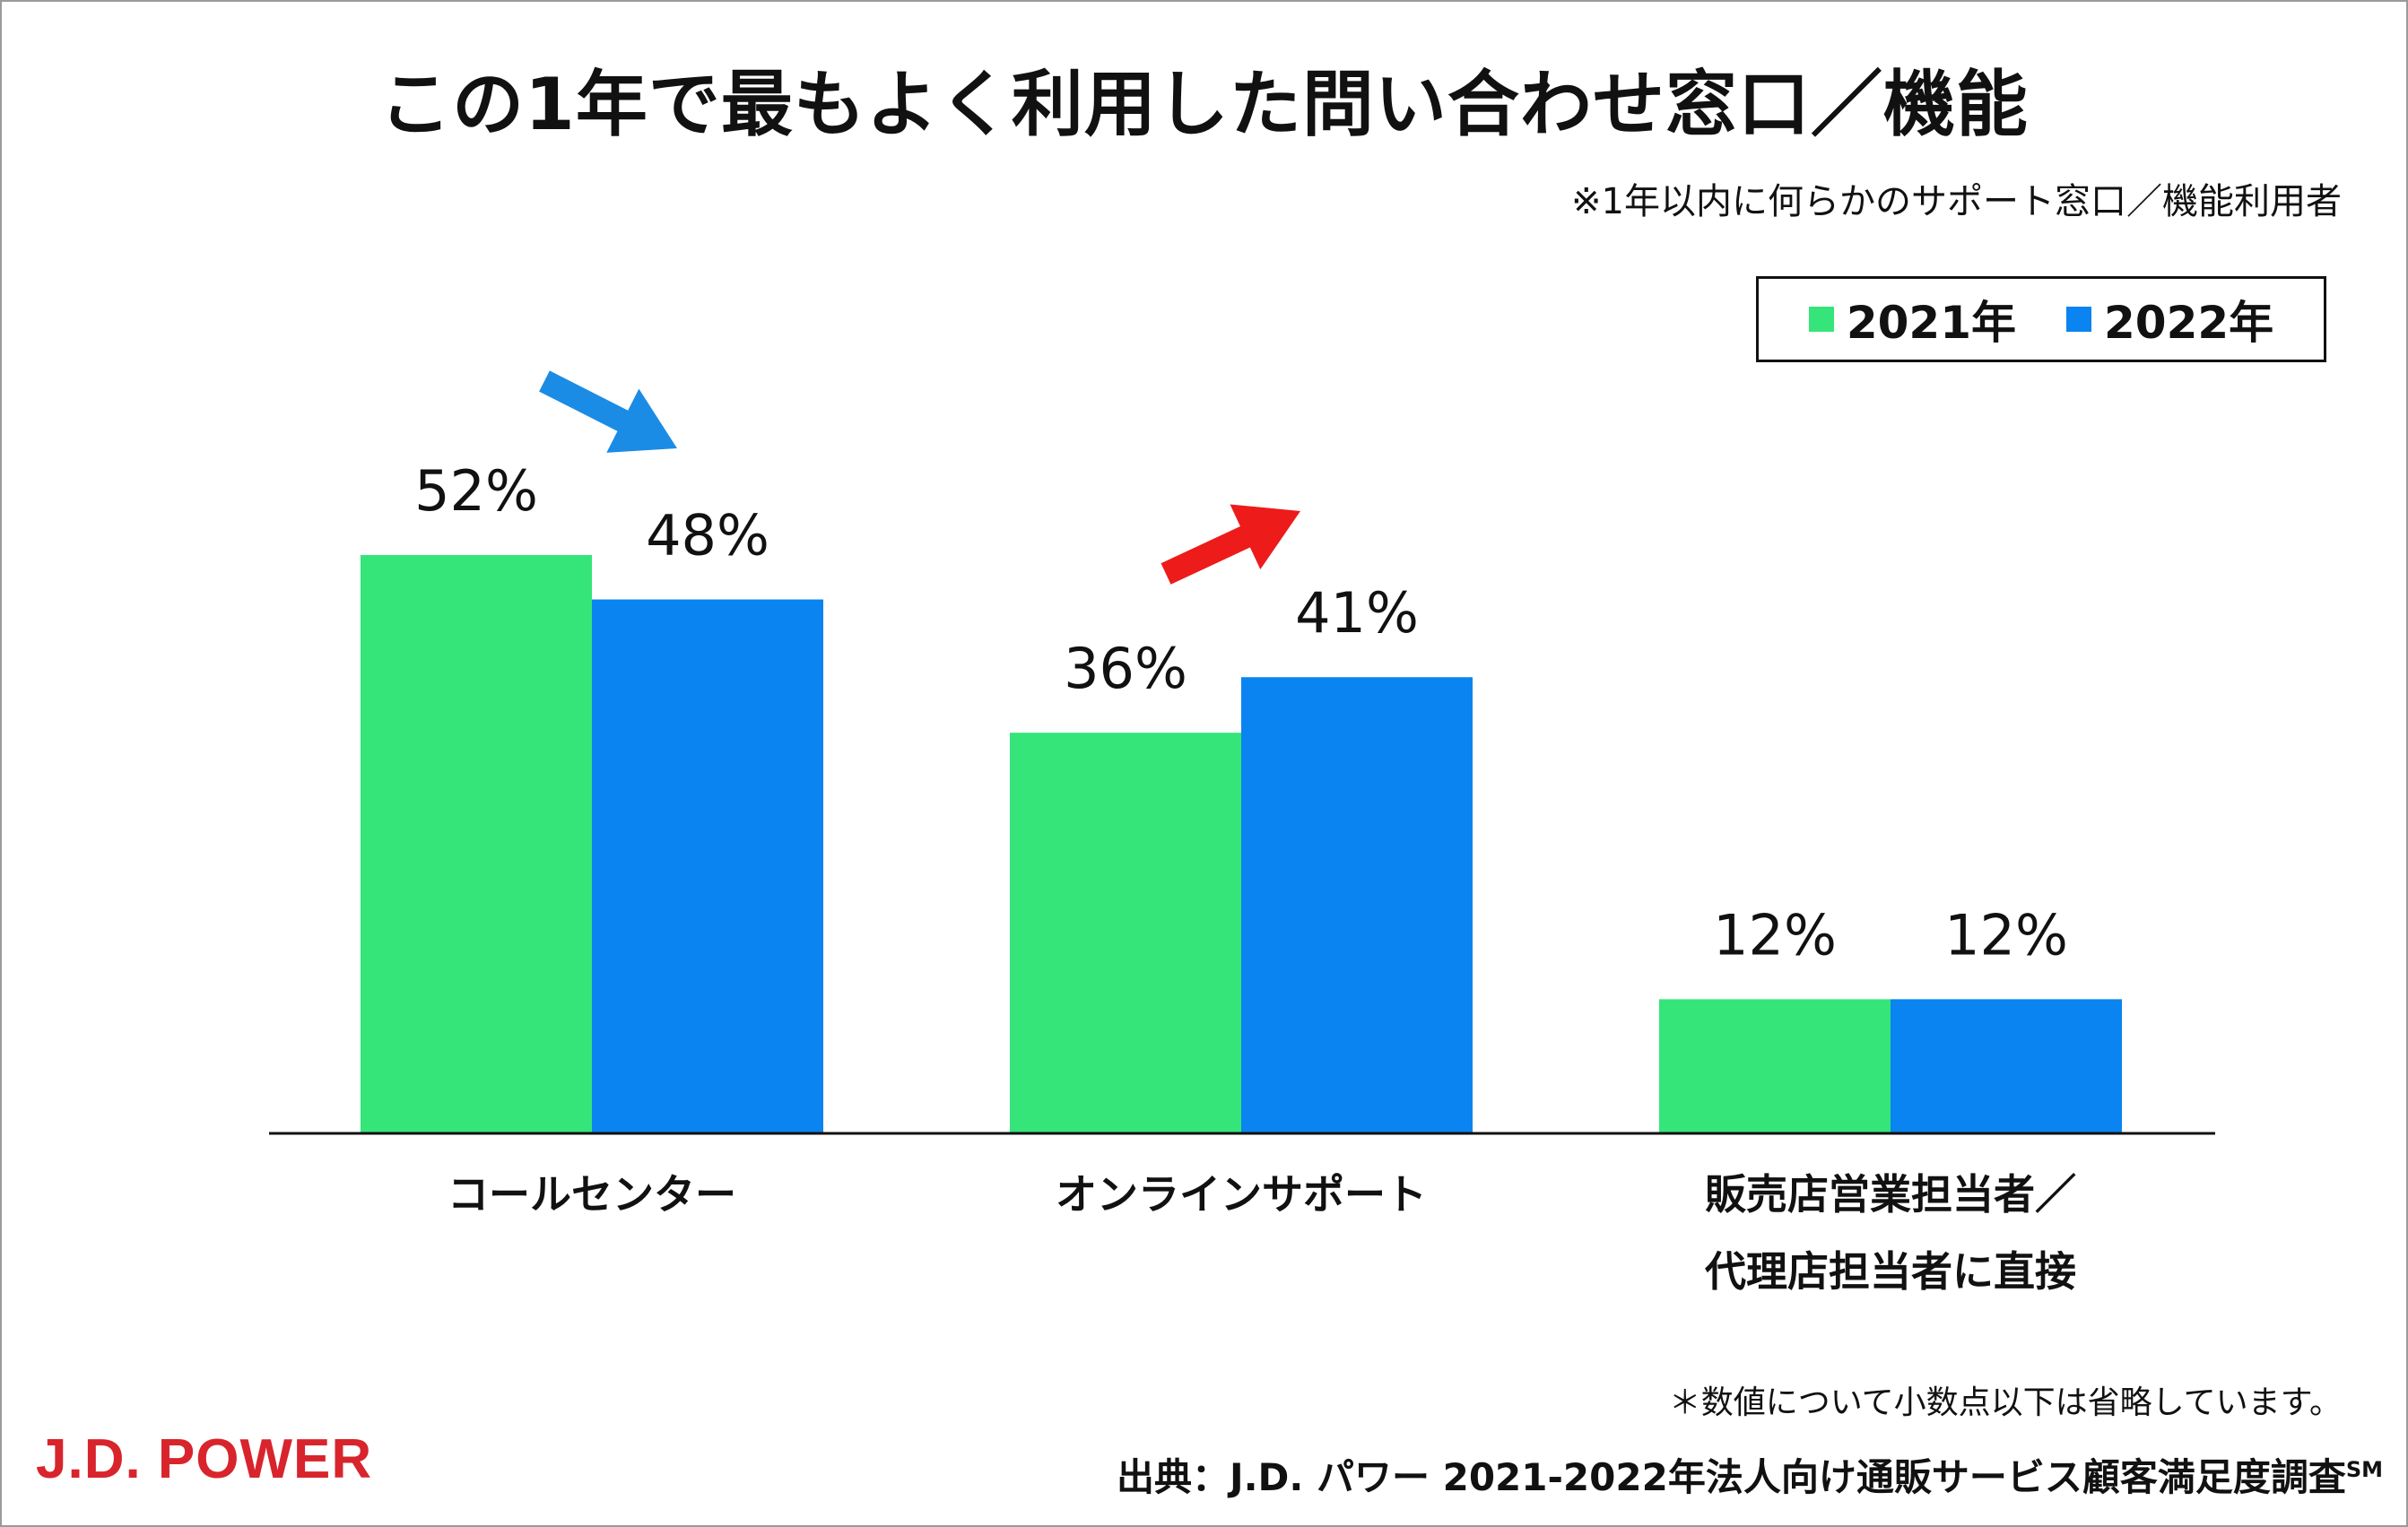  Describe the element at coordinates (1931, 323) in the screenshot. I see `legend-label-2021: 2021年` at that location.